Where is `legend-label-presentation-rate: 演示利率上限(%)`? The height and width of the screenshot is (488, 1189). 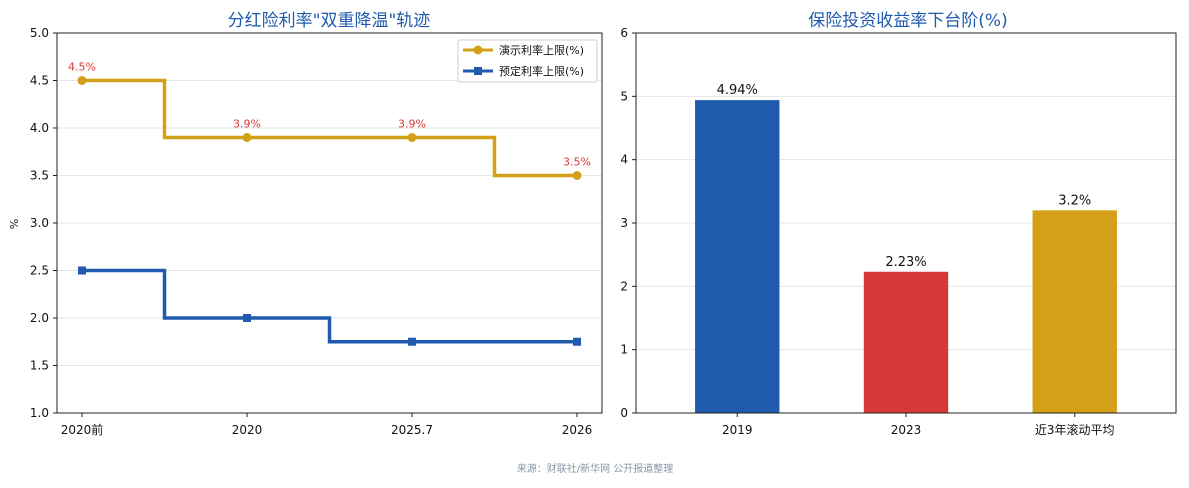
legend-label-presentation-rate: 演示利率上限(%) is located at coordinates (541, 50).